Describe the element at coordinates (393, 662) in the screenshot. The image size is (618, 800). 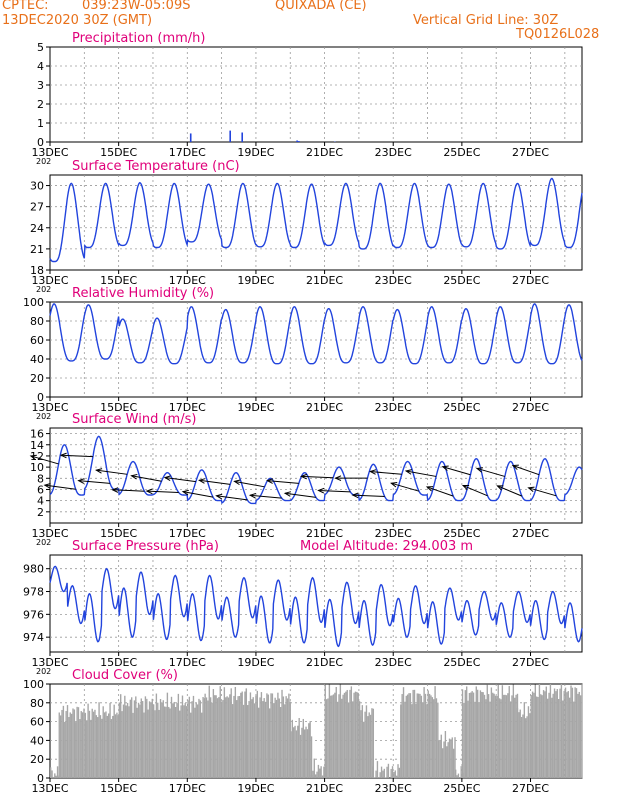
I see `pres-xtick-label: 23DEC` at that location.